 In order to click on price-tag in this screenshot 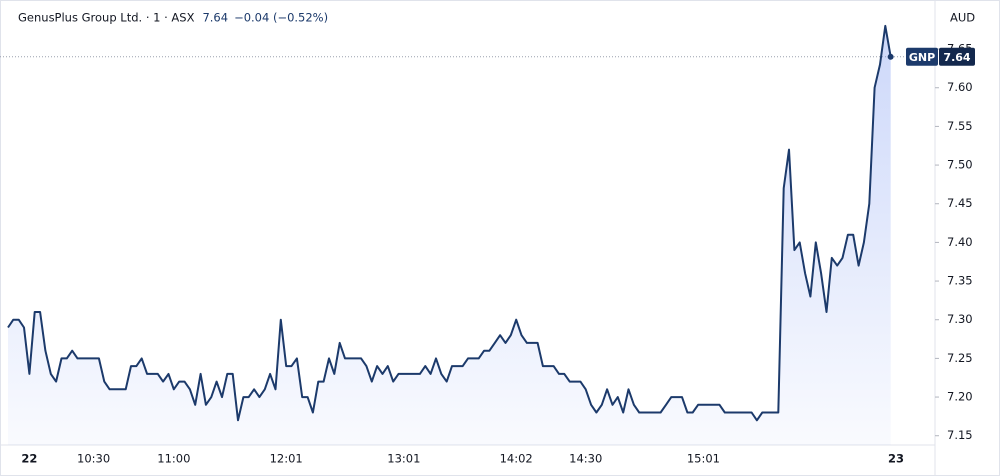, I will do `click(957, 56)`.